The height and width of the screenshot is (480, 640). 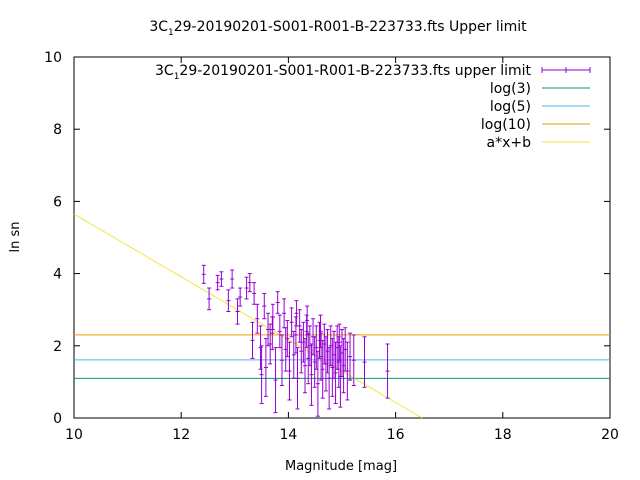 I want to click on legend-label-3: log(10), so click(x=506, y=125).